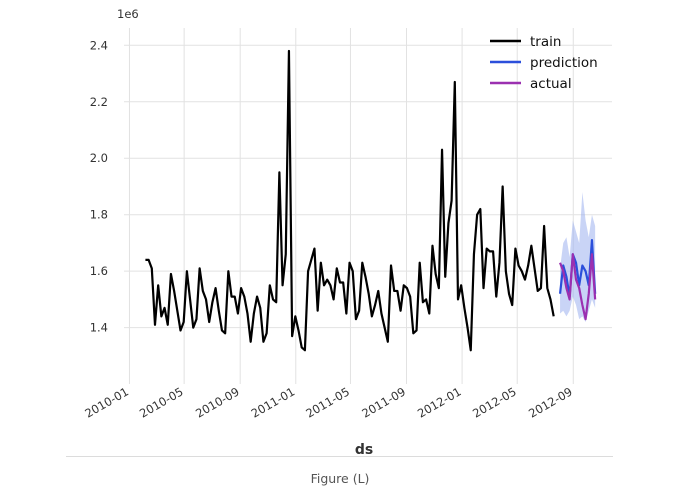 The width and height of the screenshot is (680, 488). I want to click on series-line-actual, so click(578, 287).